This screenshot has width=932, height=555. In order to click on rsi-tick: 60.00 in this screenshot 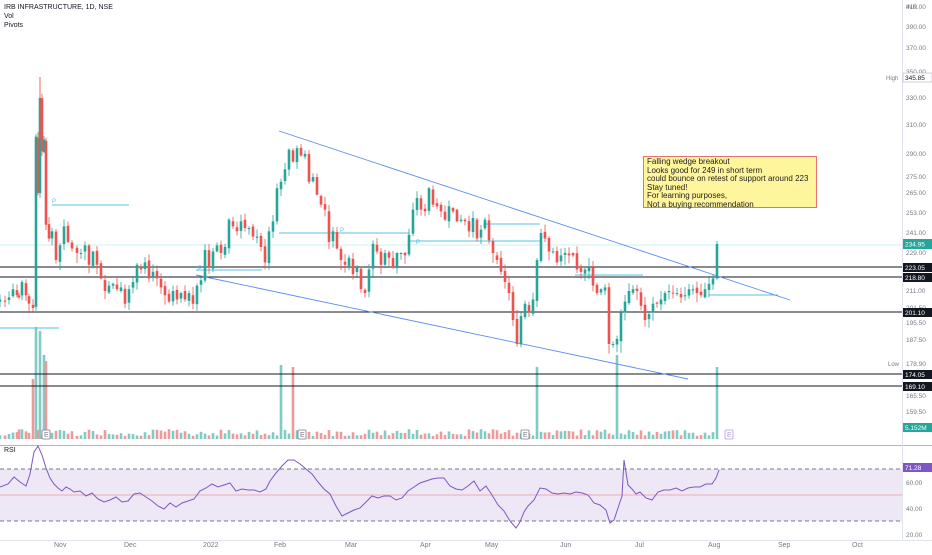, I will do `click(914, 483)`.